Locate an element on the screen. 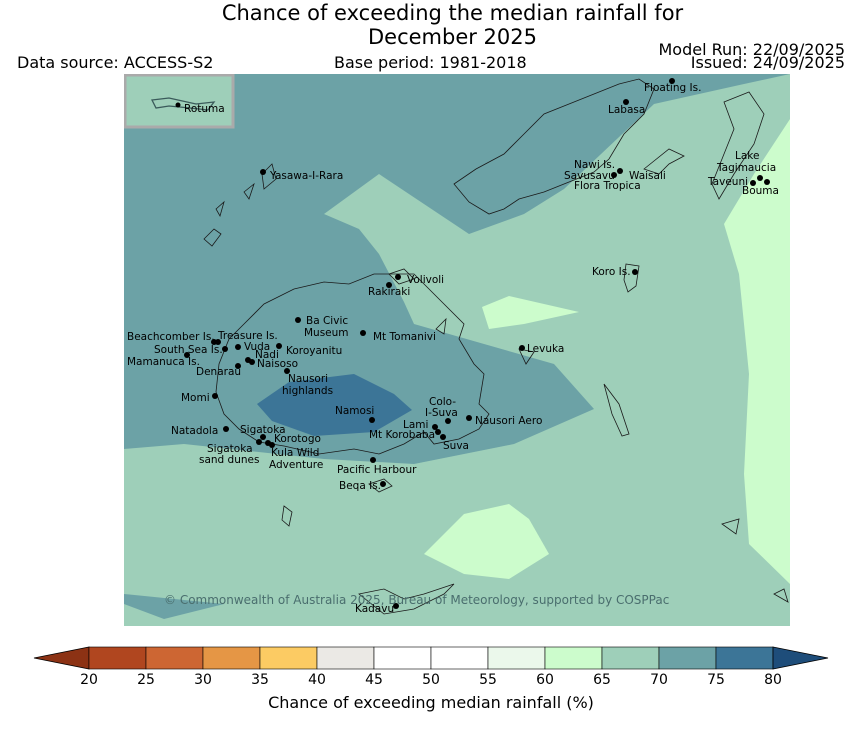  place-dot-sigatoka-dunes is located at coordinates (272, 445).